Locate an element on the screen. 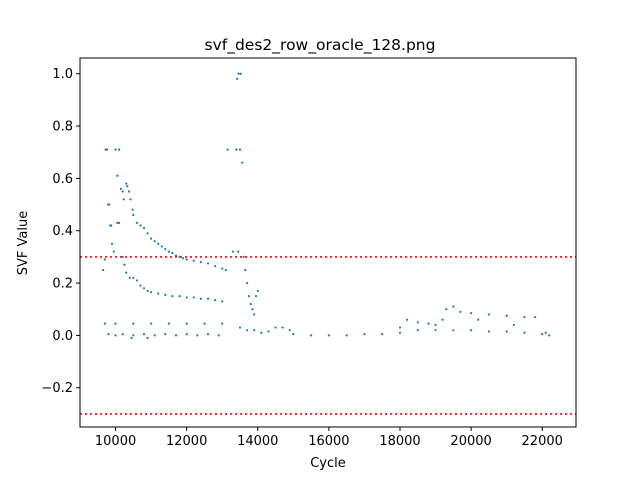 The width and height of the screenshot is (640, 480). x-tick-label: 22000 is located at coordinates (542, 441).